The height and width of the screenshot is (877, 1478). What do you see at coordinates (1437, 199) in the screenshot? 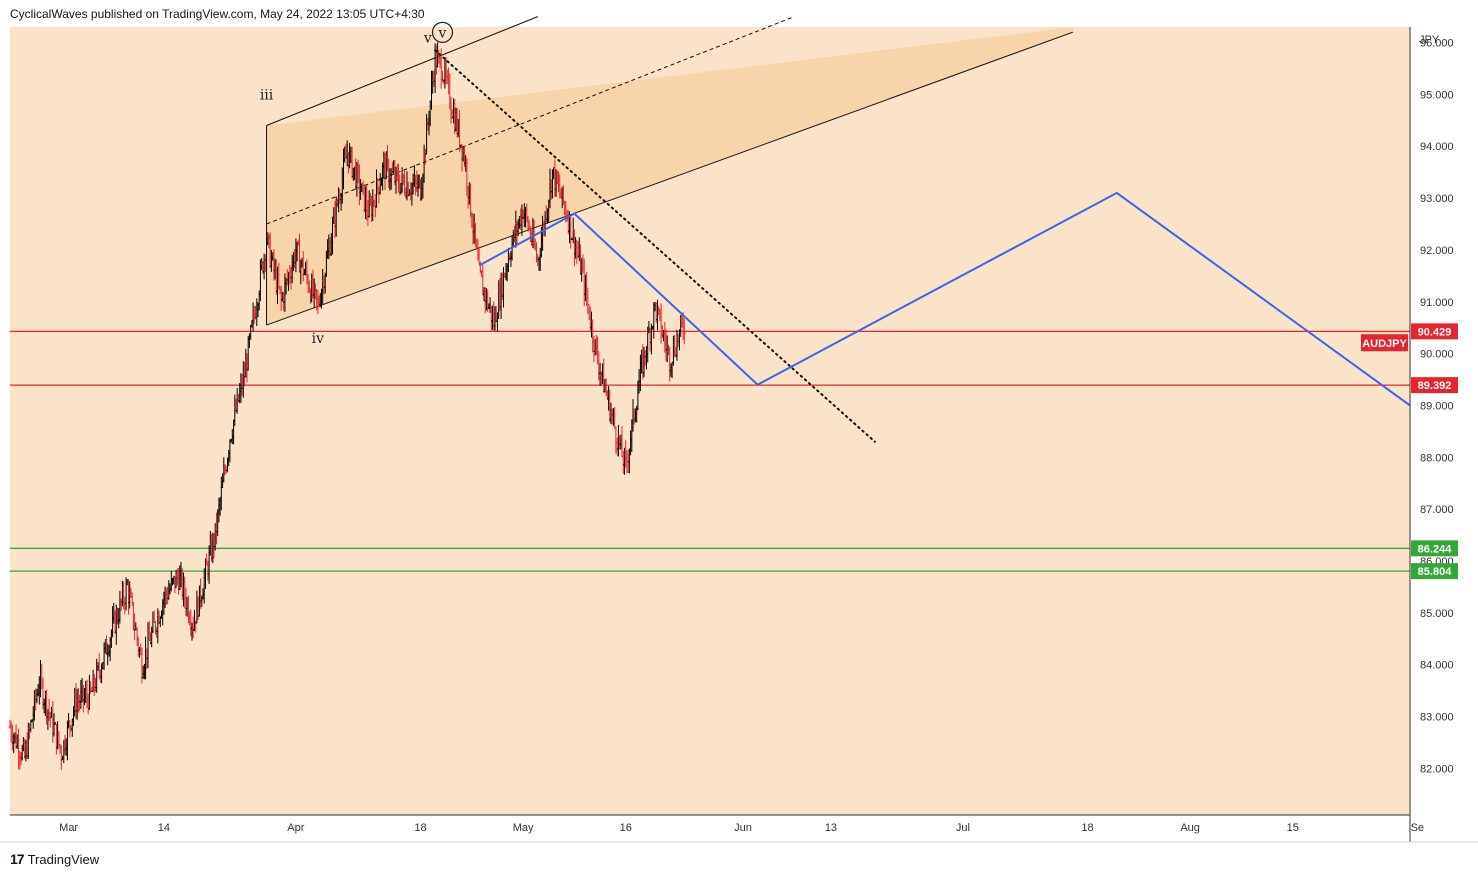
I see `y-tick-label: 93.000` at bounding box center [1437, 199].